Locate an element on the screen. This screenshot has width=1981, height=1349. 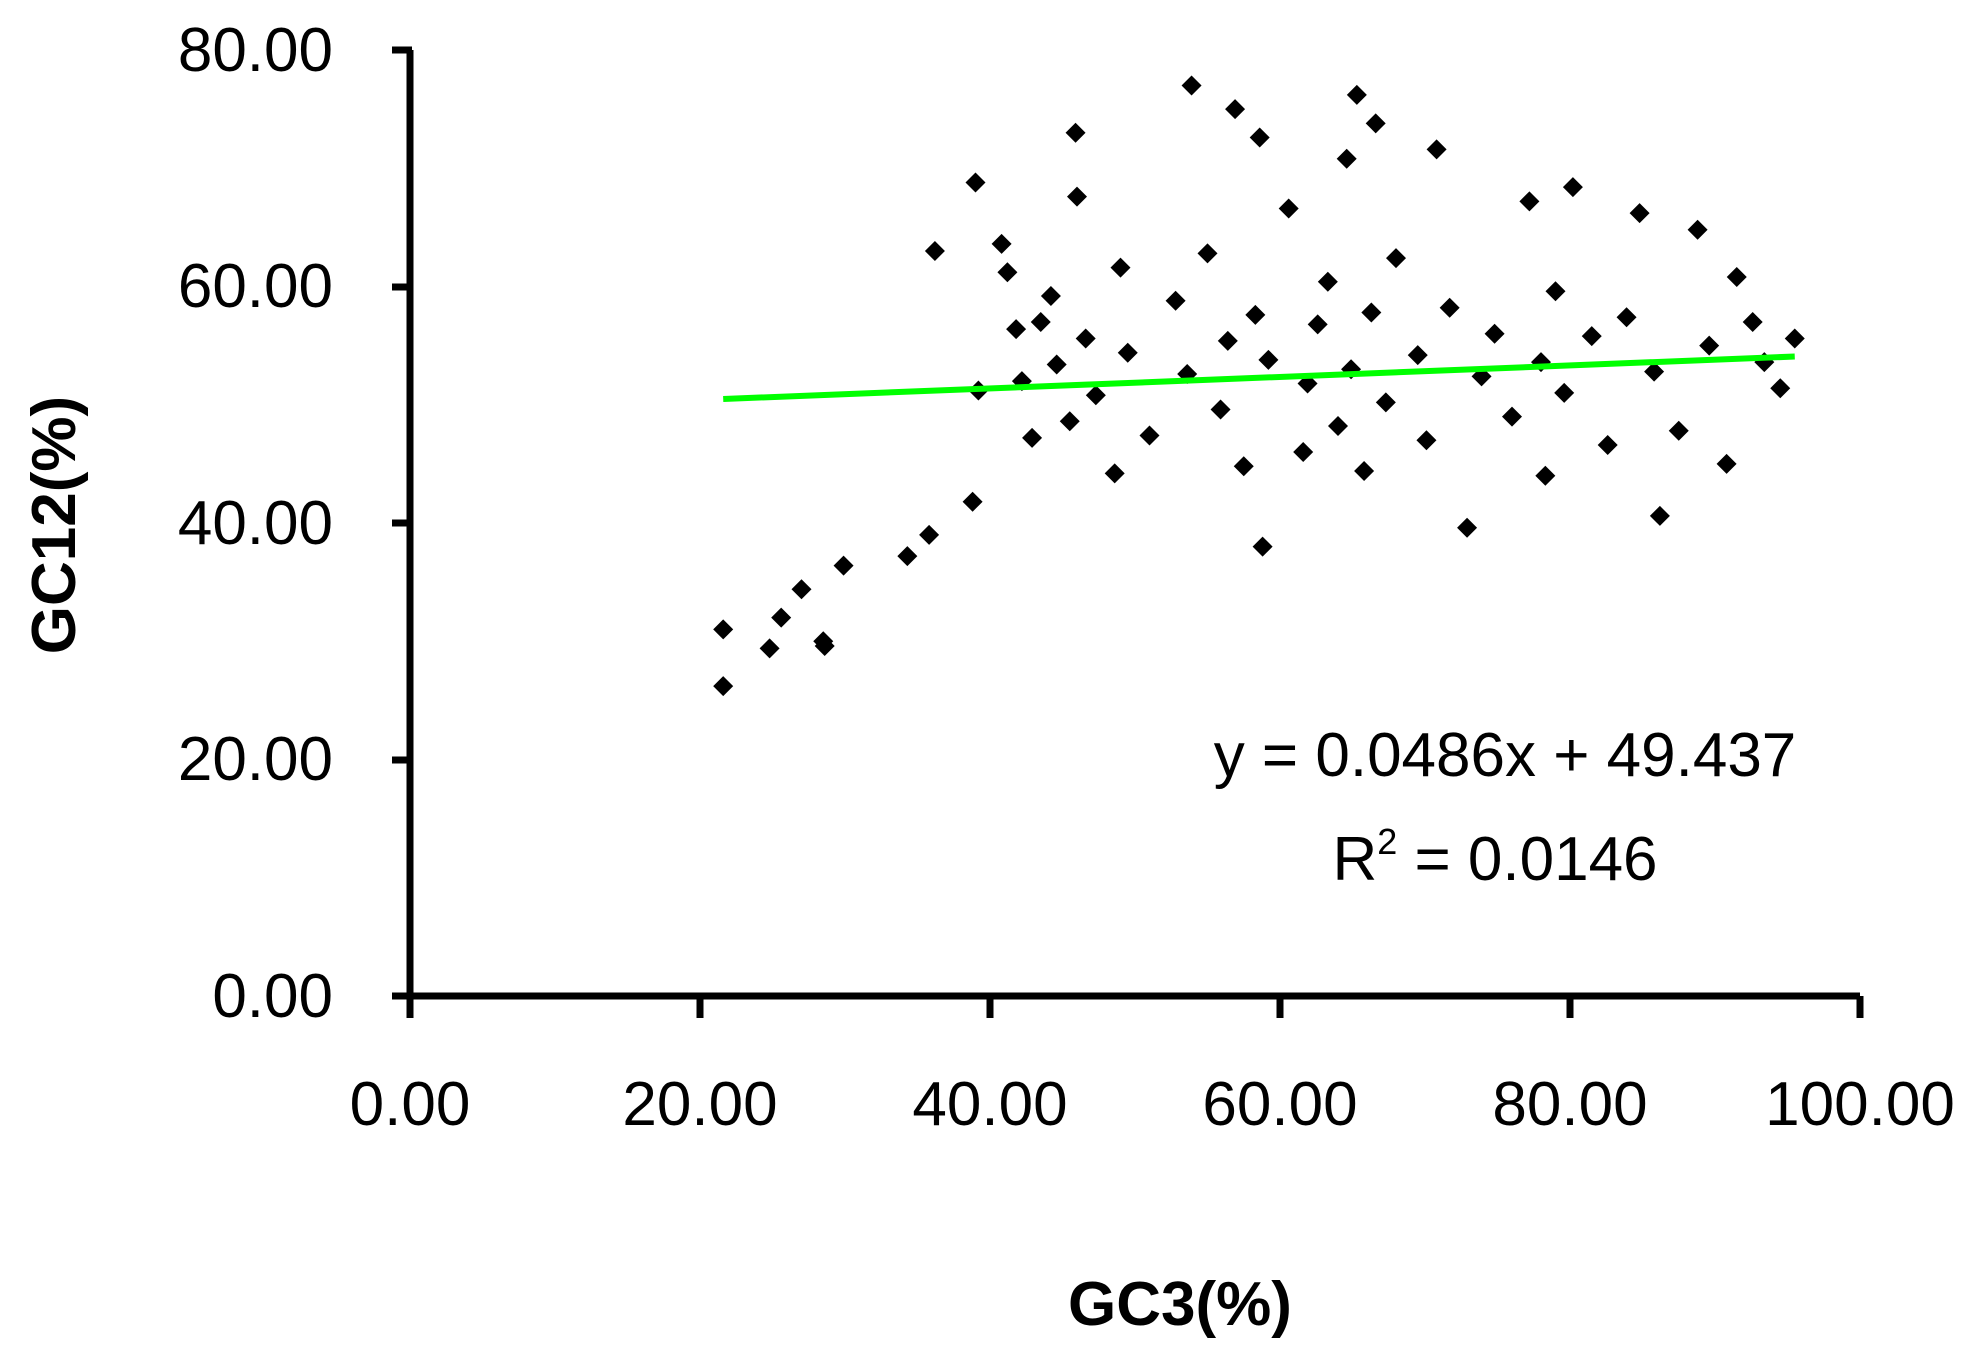
y-tick-label: 0.00 is located at coordinates (272, 996).